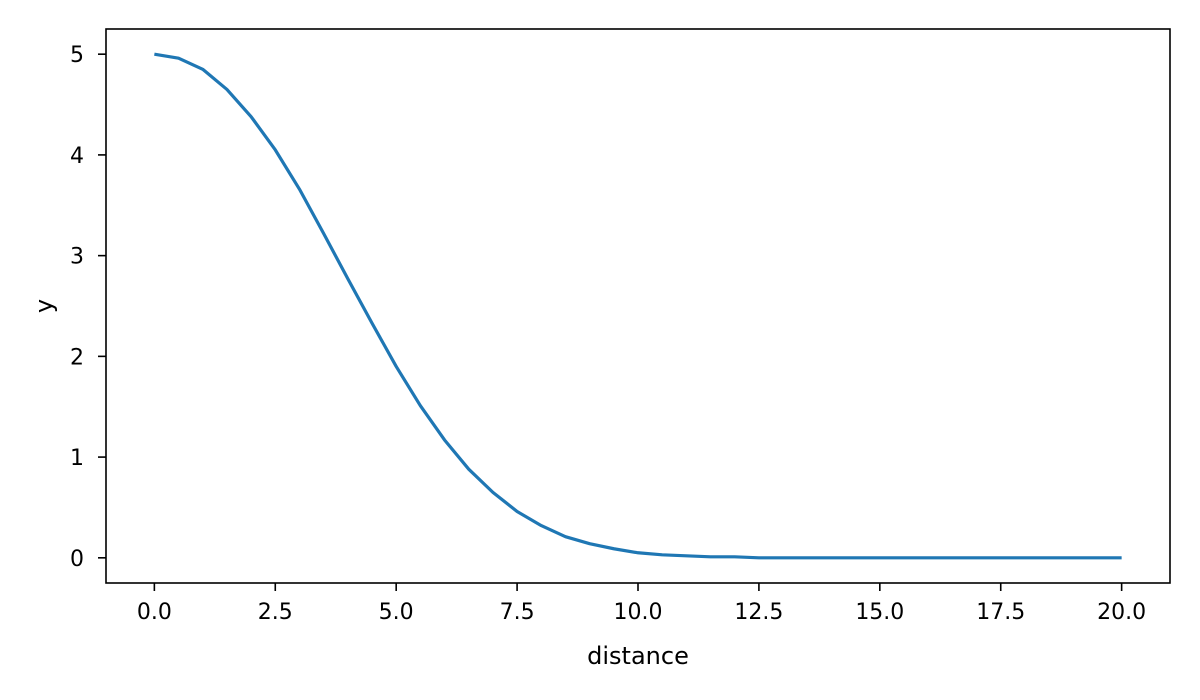  Describe the element at coordinates (879, 612) in the screenshot. I see `x-tick-label: 15.0` at that location.